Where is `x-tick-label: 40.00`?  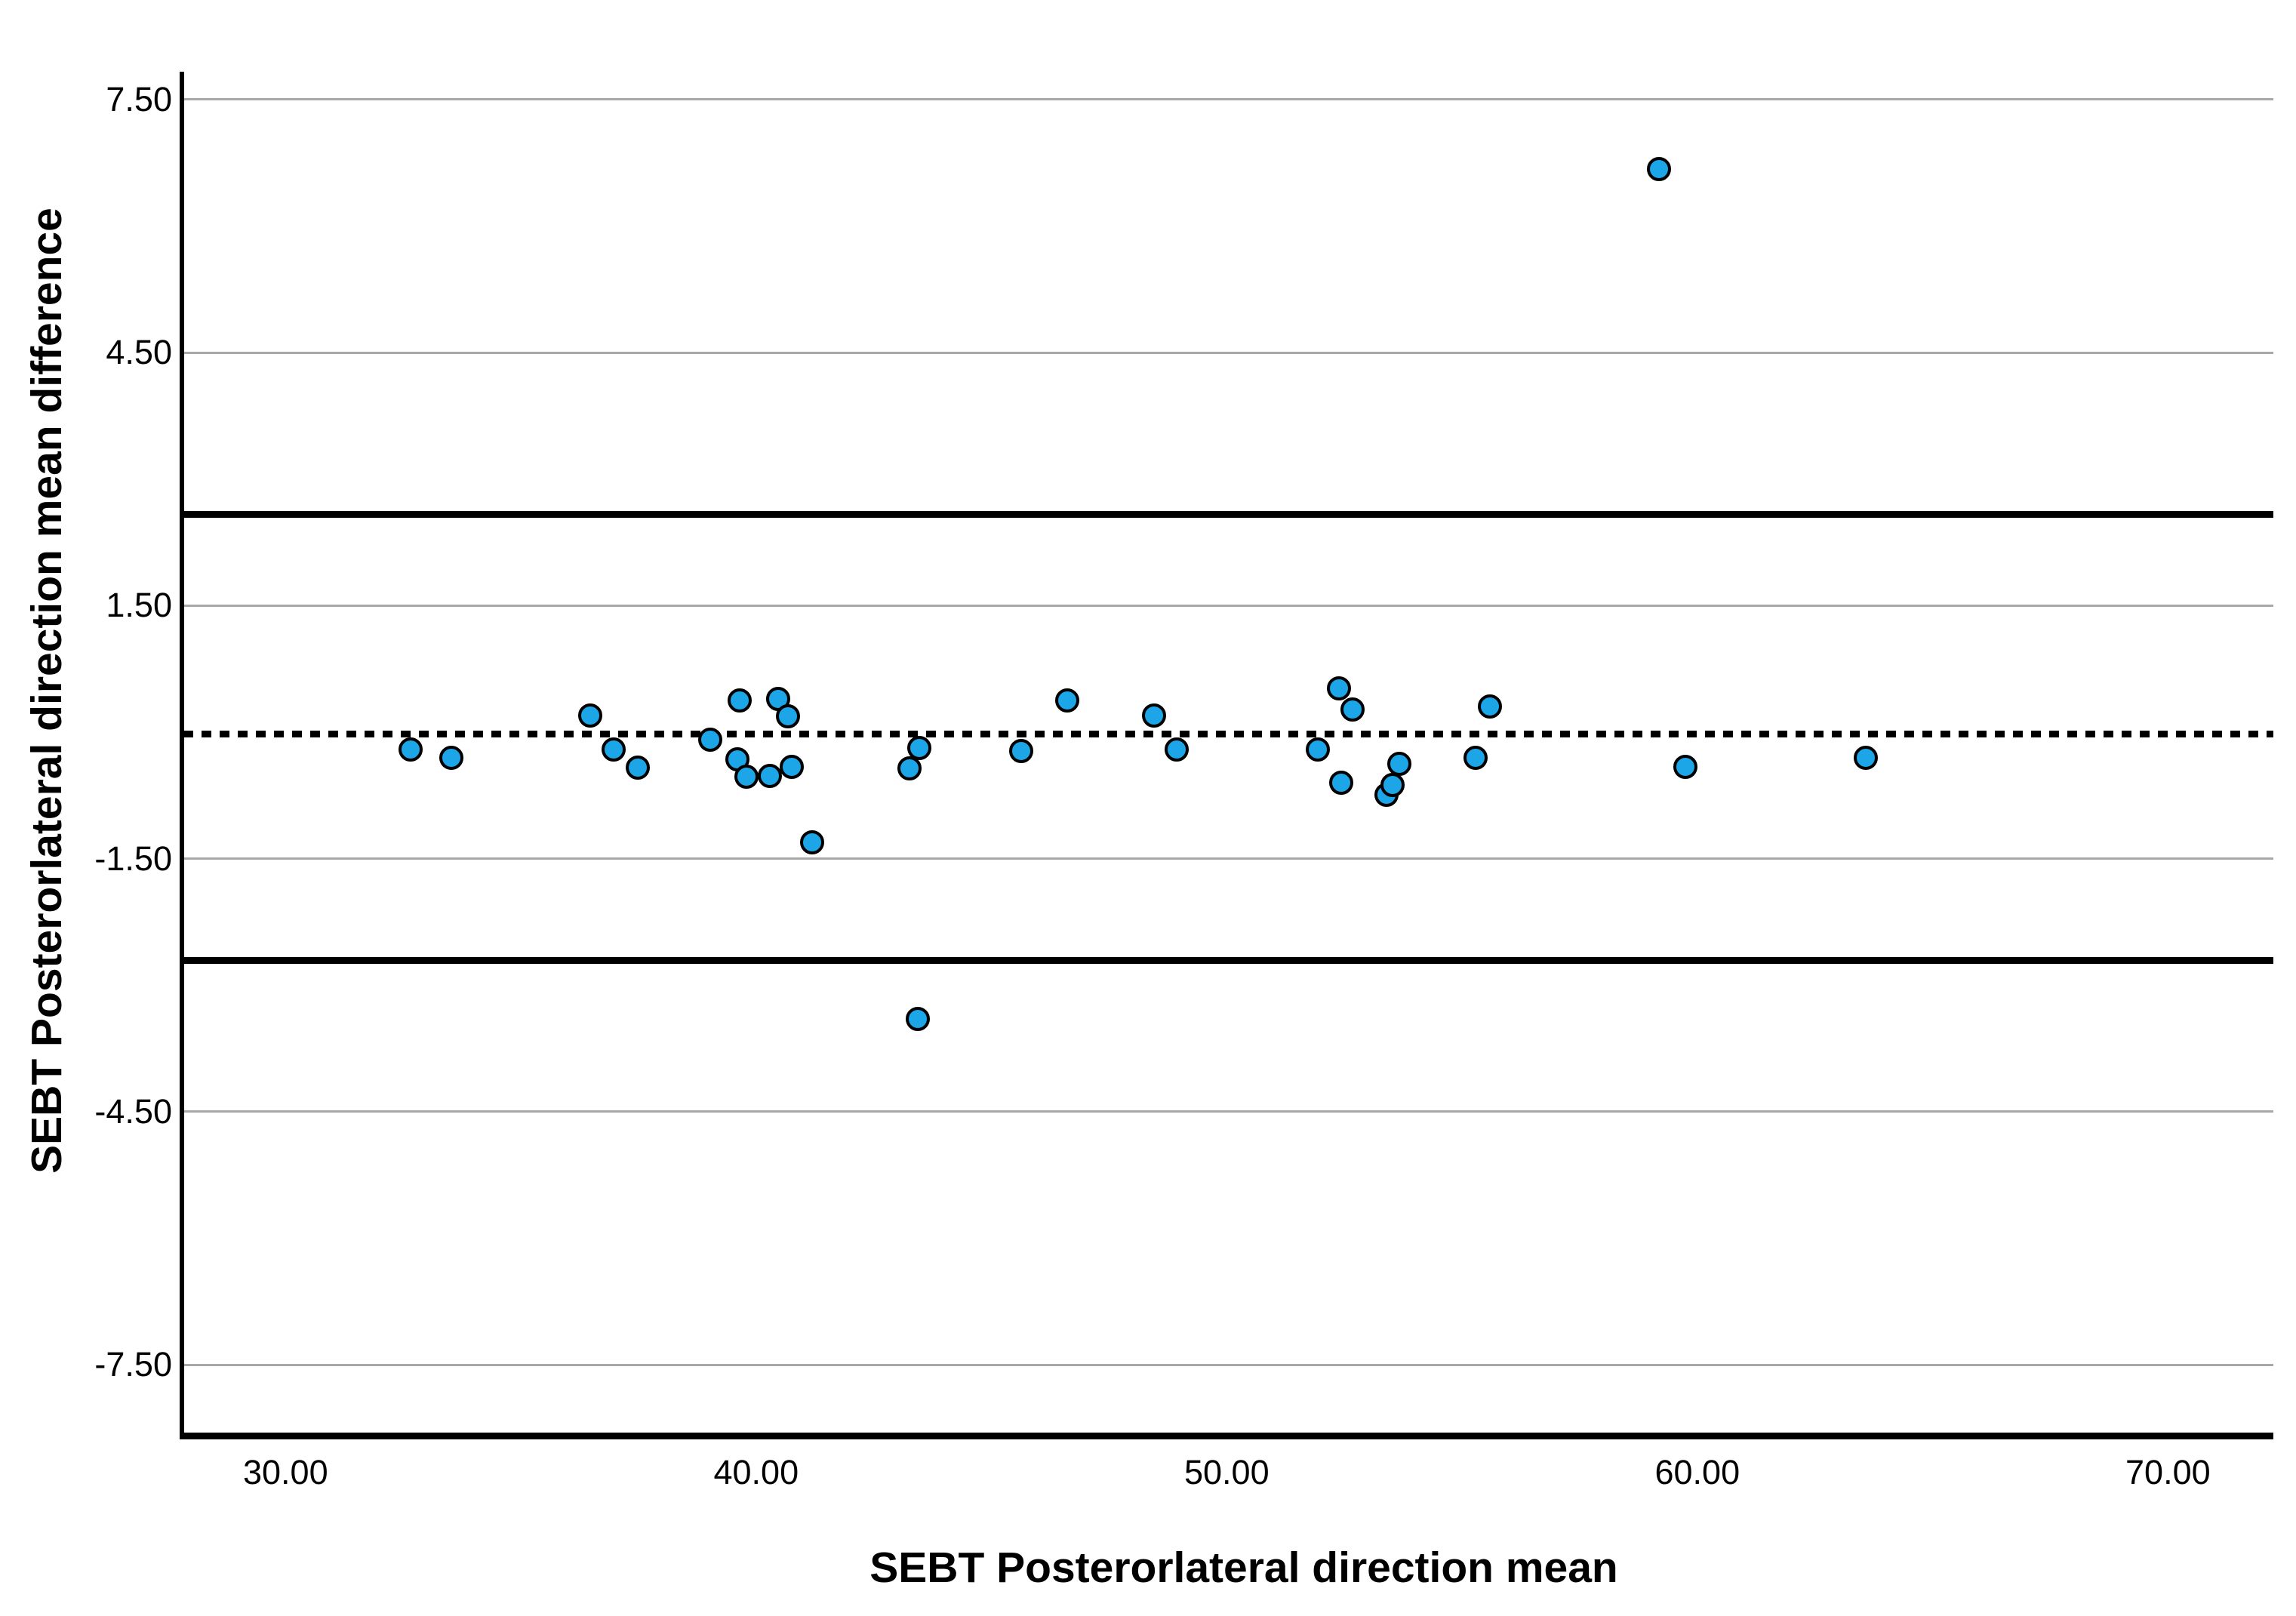
x-tick-label: 40.00 is located at coordinates (756, 1472).